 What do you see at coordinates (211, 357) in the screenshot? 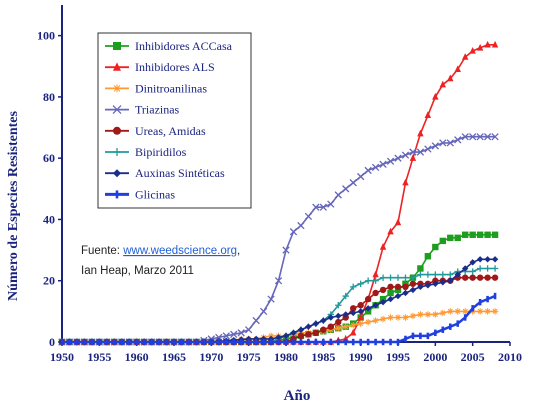
I see `x-tick-label: 1970` at bounding box center [211, 357].